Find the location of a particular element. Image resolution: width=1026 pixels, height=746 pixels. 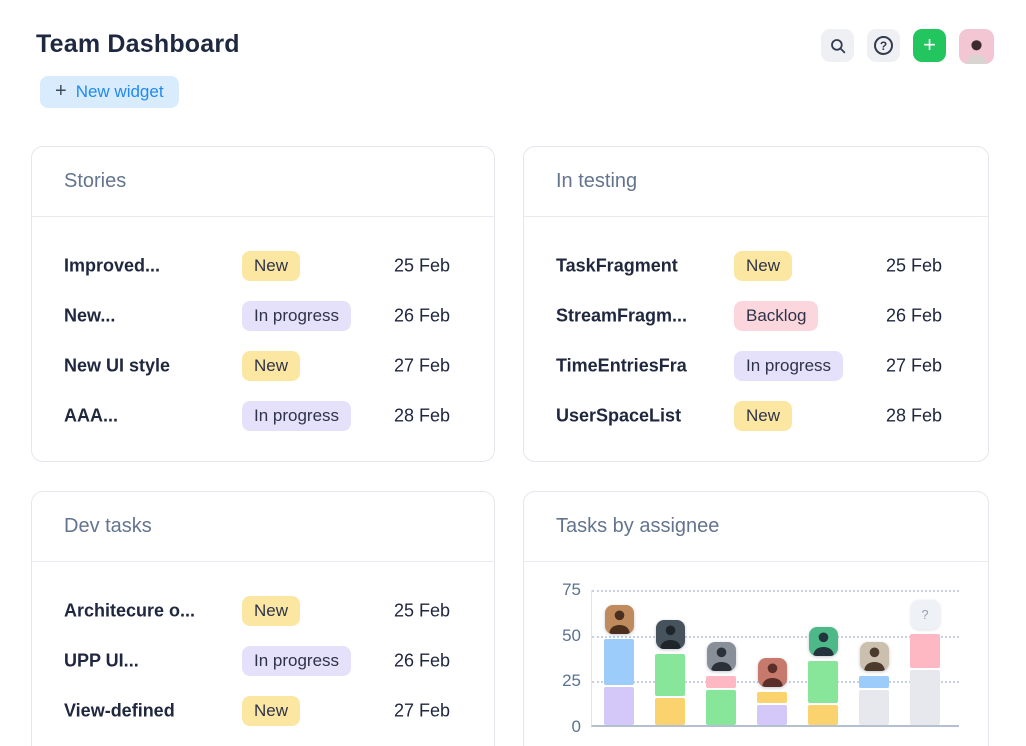

y-axis-tick: 75 is located at coordinates (571, 589).